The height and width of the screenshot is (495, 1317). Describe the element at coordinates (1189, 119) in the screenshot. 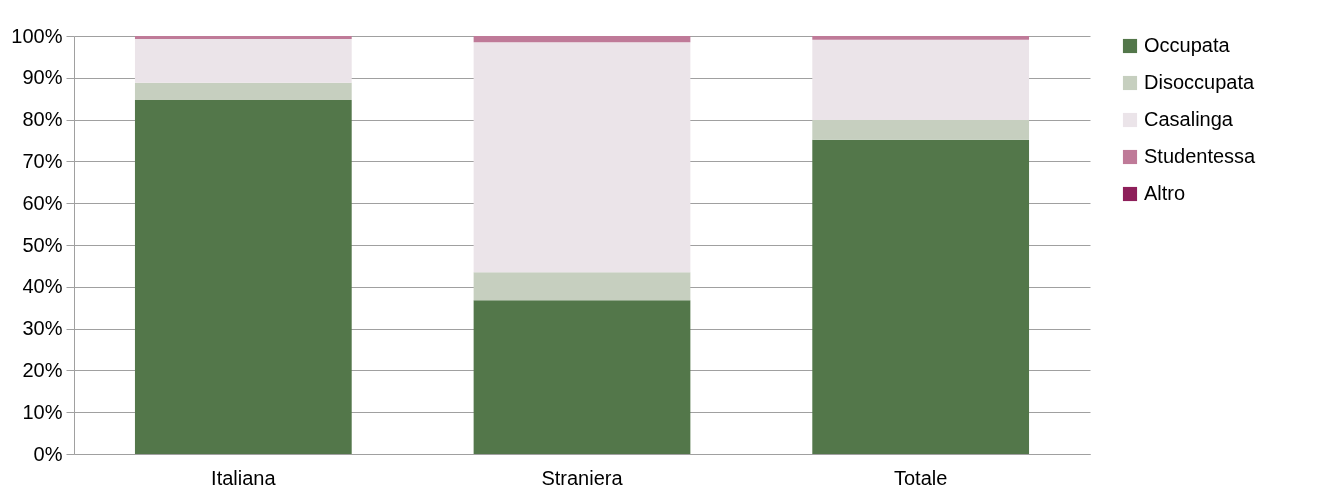

I see `legend-label: Casalinga` at that location.